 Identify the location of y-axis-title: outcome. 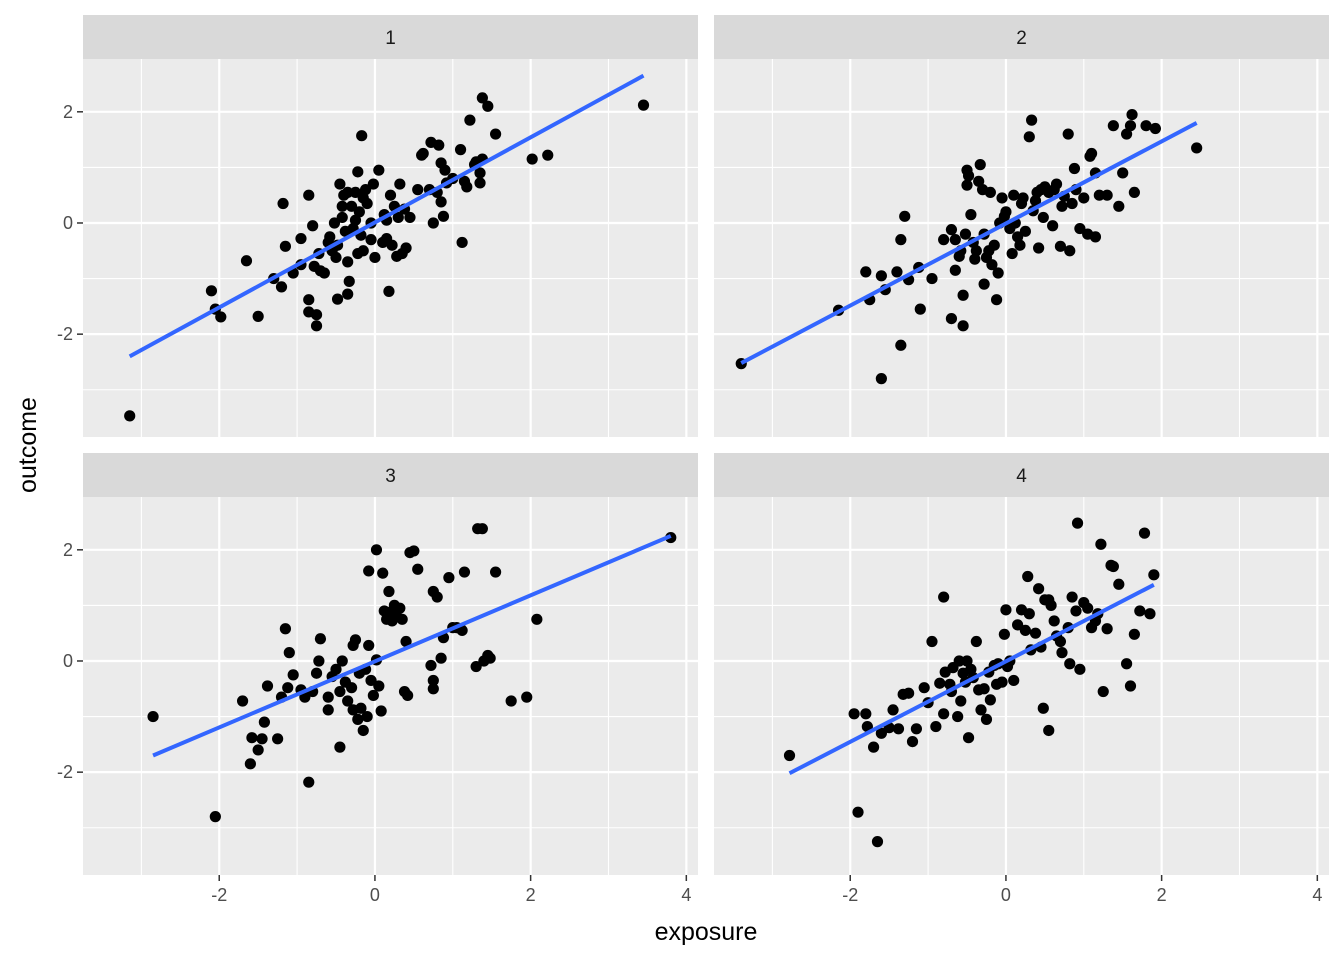
(28, 445).